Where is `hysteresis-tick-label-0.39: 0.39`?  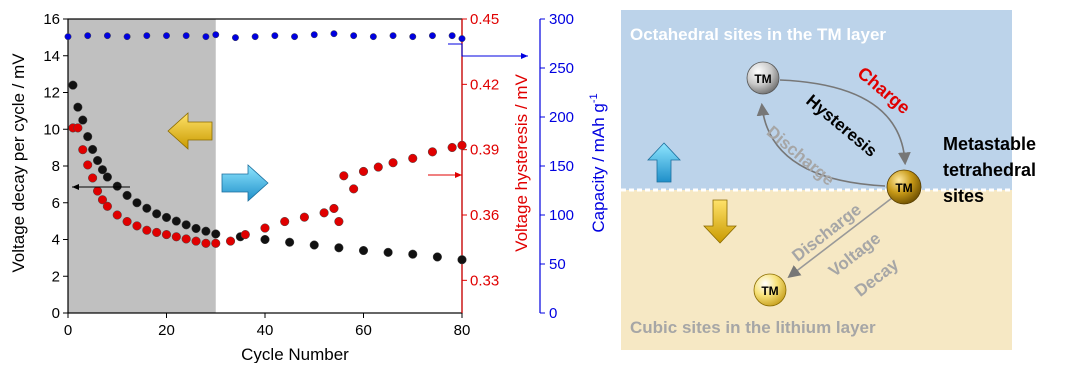
hysteresis-tick-label-0.39: 0.39 is located at coordinates (484, 150).